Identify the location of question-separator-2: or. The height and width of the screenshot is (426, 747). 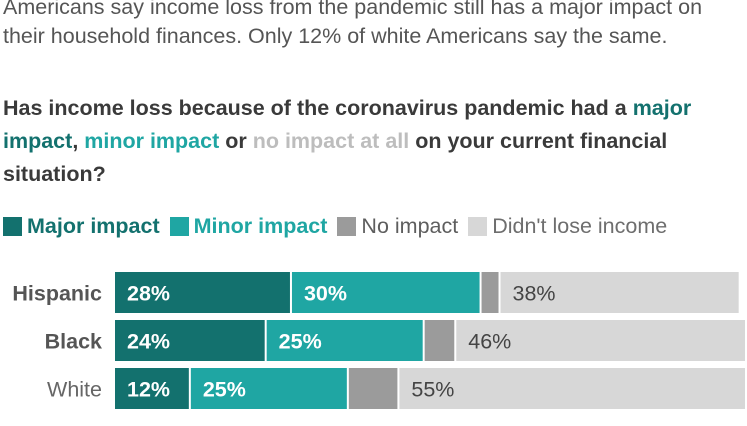
(236, 141).